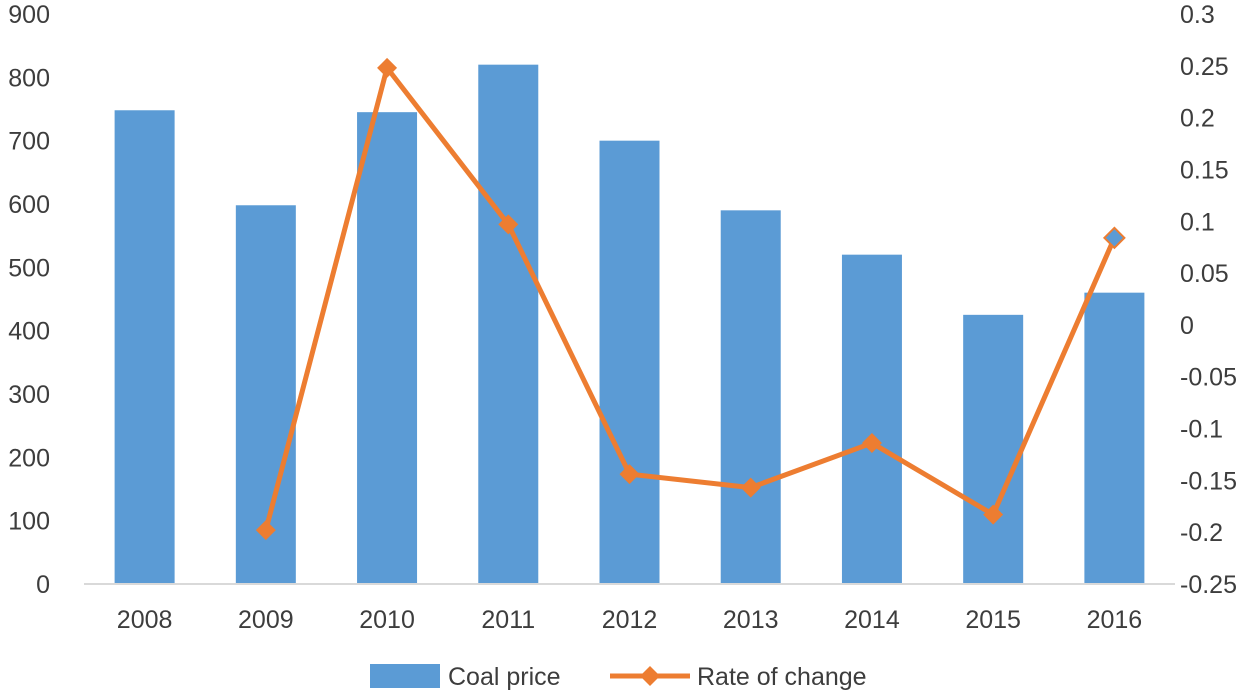 The image size is (1250, 698). I want to click on y-left-tick-label: 200, so click(29, 458).